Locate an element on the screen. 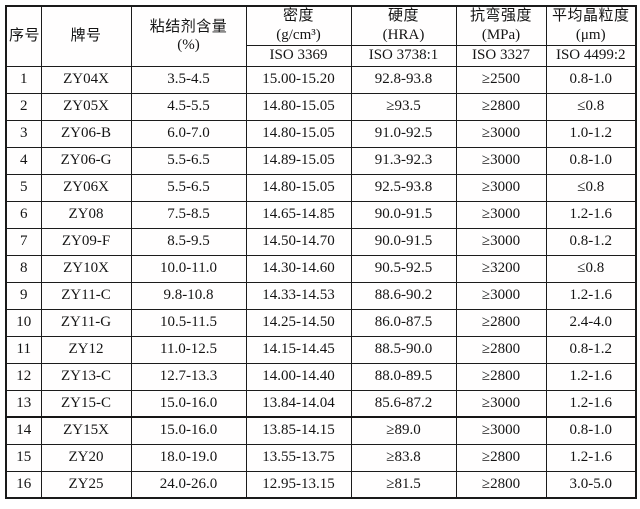 The image size is (640, 509). cell-hardness: 90.5-92.5 is located at coordinates (403, 268).